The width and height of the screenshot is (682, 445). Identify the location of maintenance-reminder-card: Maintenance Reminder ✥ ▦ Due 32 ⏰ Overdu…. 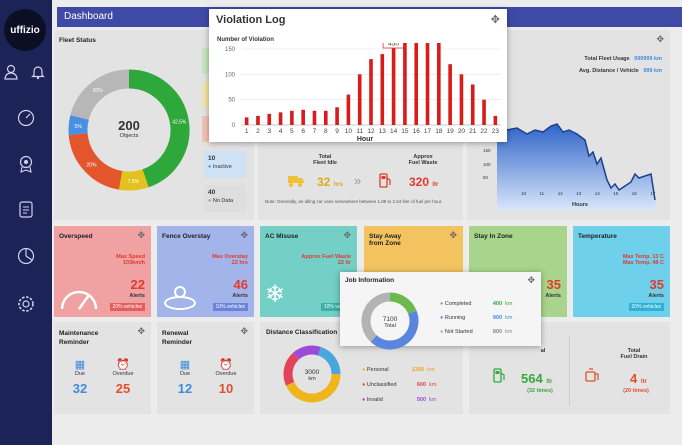
(102, 368).